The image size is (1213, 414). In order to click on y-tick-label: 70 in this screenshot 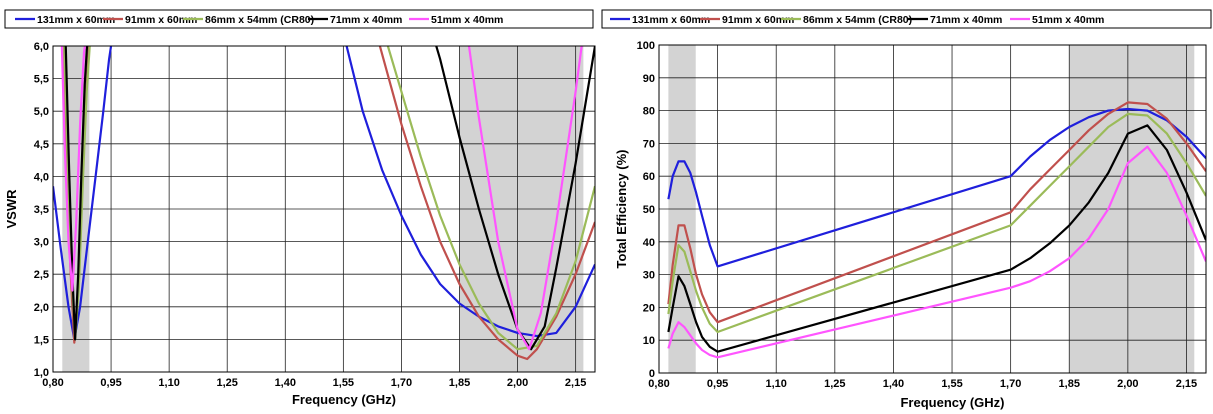, I will do `click(649, 144)`.